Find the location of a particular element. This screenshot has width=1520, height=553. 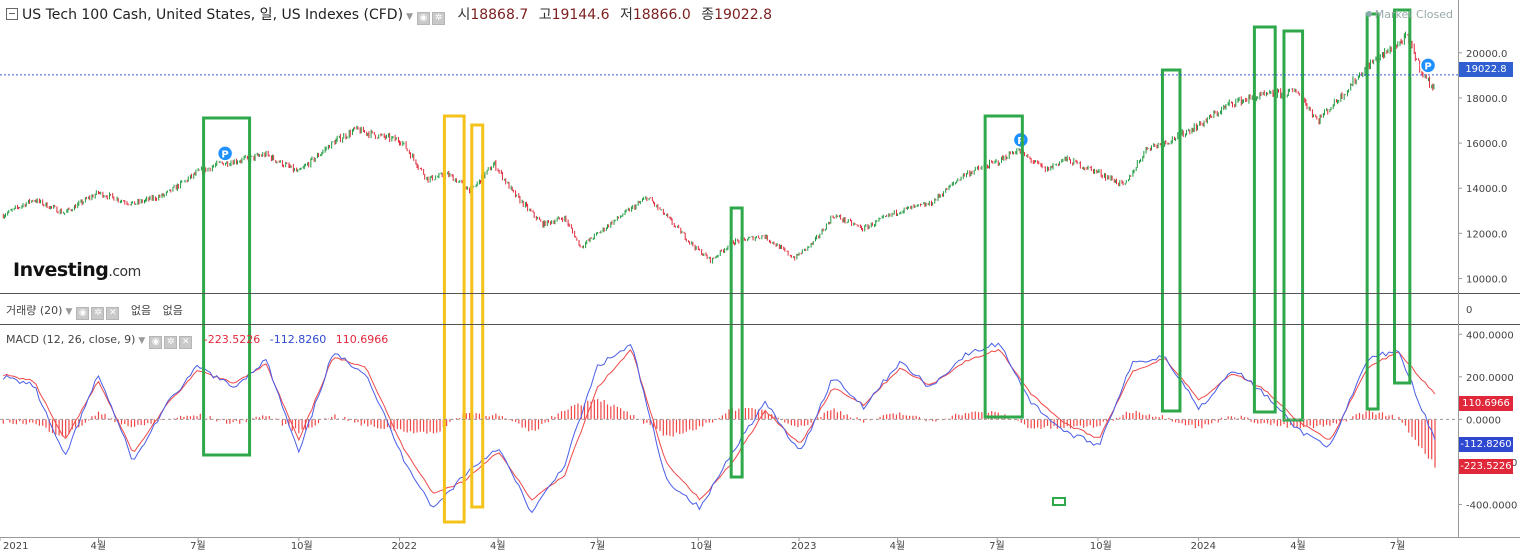

macd-tick-label: 200.0000 is located at coordinates (1490, 378).